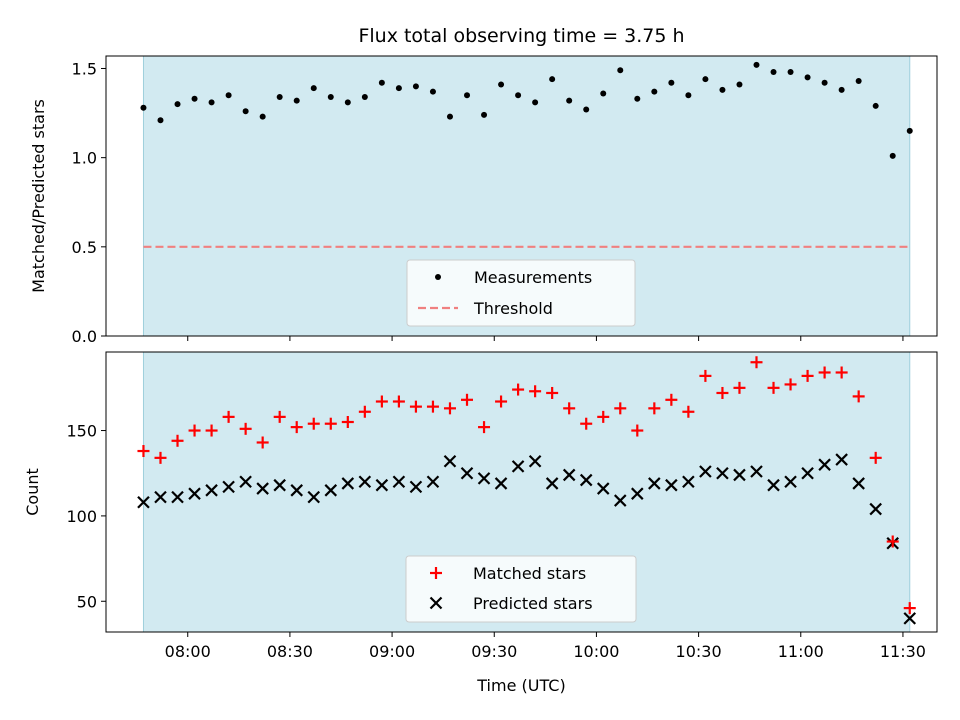 This screenshot has height=720, width=960. I want to click on top-y-axis-label: Matched/Predicted stars, so click(38, 196).